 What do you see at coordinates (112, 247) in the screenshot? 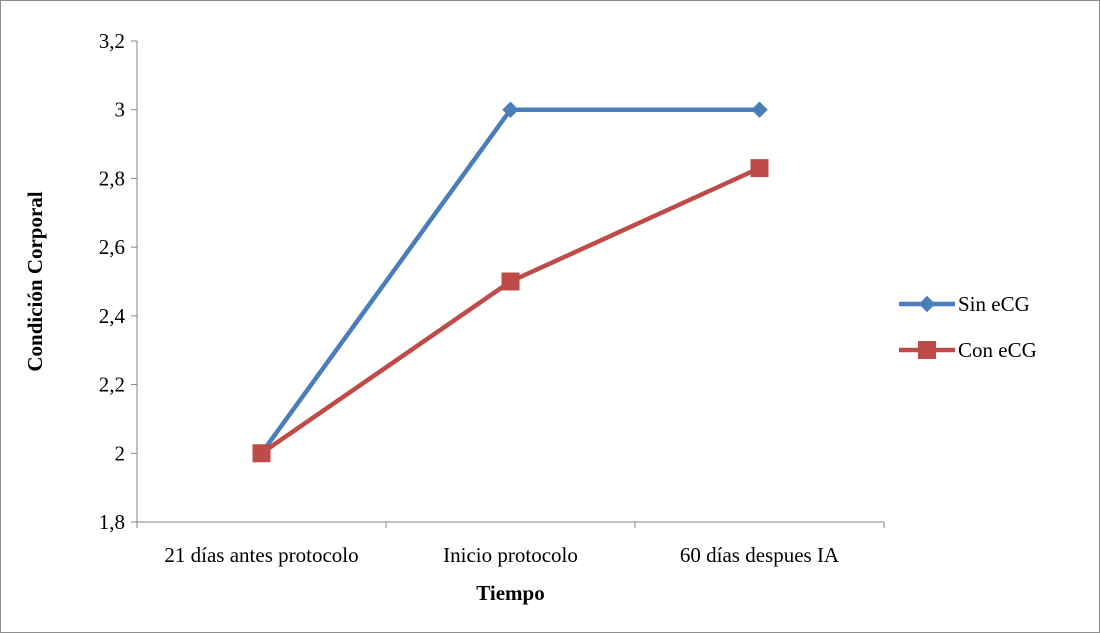
I see `y-tick-label: 2,6` at bounding box center [112, 247].